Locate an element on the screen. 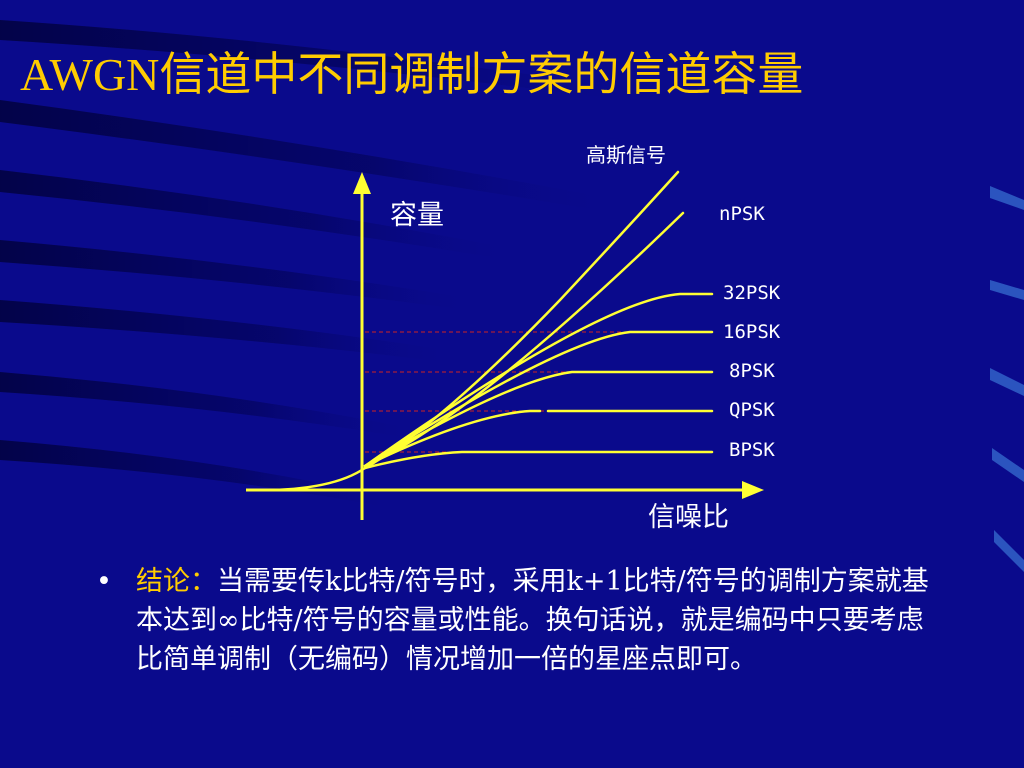  y-axis-arrow-icon is located at coordinates (362, 183).